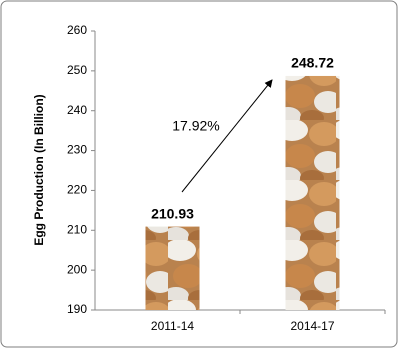 The height and width of the screenshot is (350, 400). I want to click on y-tick-label: 240, so click(77, 110).